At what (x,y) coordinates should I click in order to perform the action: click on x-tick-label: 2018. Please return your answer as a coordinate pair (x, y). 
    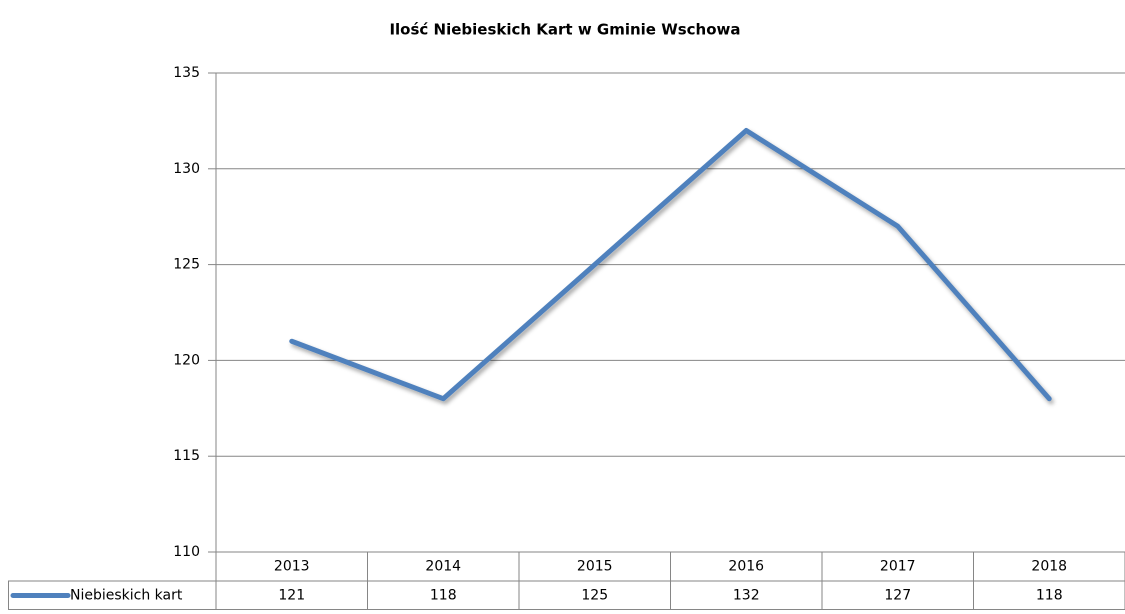
    Looking at the image, I should click on (1049, 567).